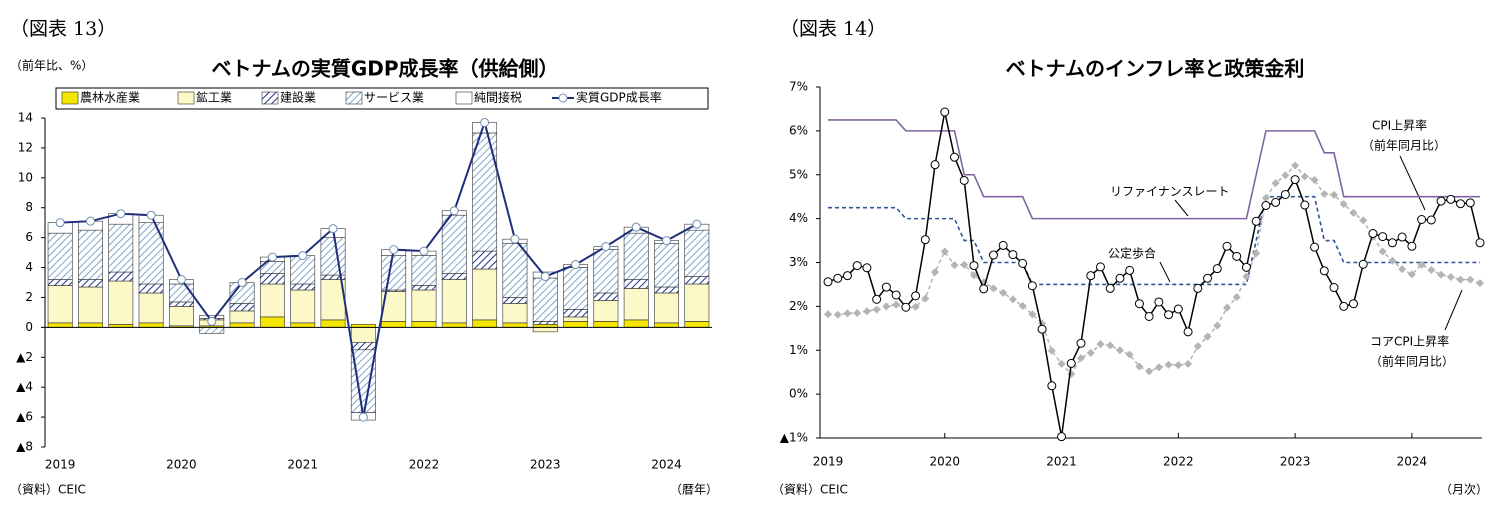 This screenshot has width=1498, height=520. What do you see at coordinates (24, 387) in the screenshot?
I see `y-tick-label: ▲4` at bounding box center [24, 387].